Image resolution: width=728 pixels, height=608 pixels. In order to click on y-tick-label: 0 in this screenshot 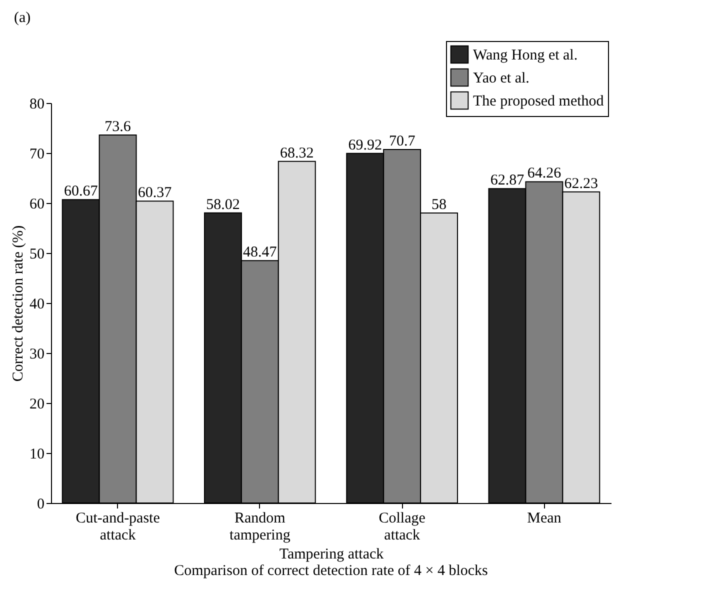, I will do `click(40, 504)`.